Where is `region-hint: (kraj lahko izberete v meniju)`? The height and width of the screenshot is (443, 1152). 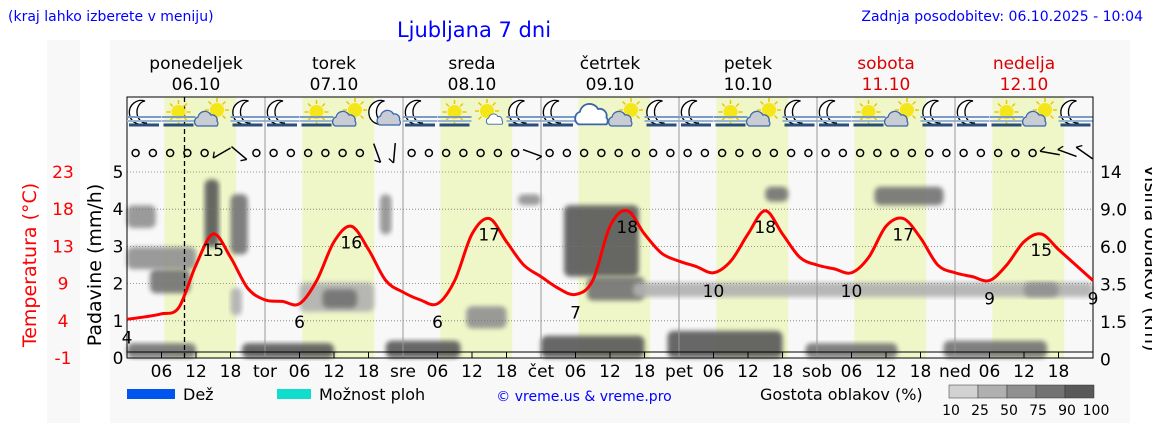
region-hint: (kraj lahko izberete v meniju) is located at coordinates (111, 17).